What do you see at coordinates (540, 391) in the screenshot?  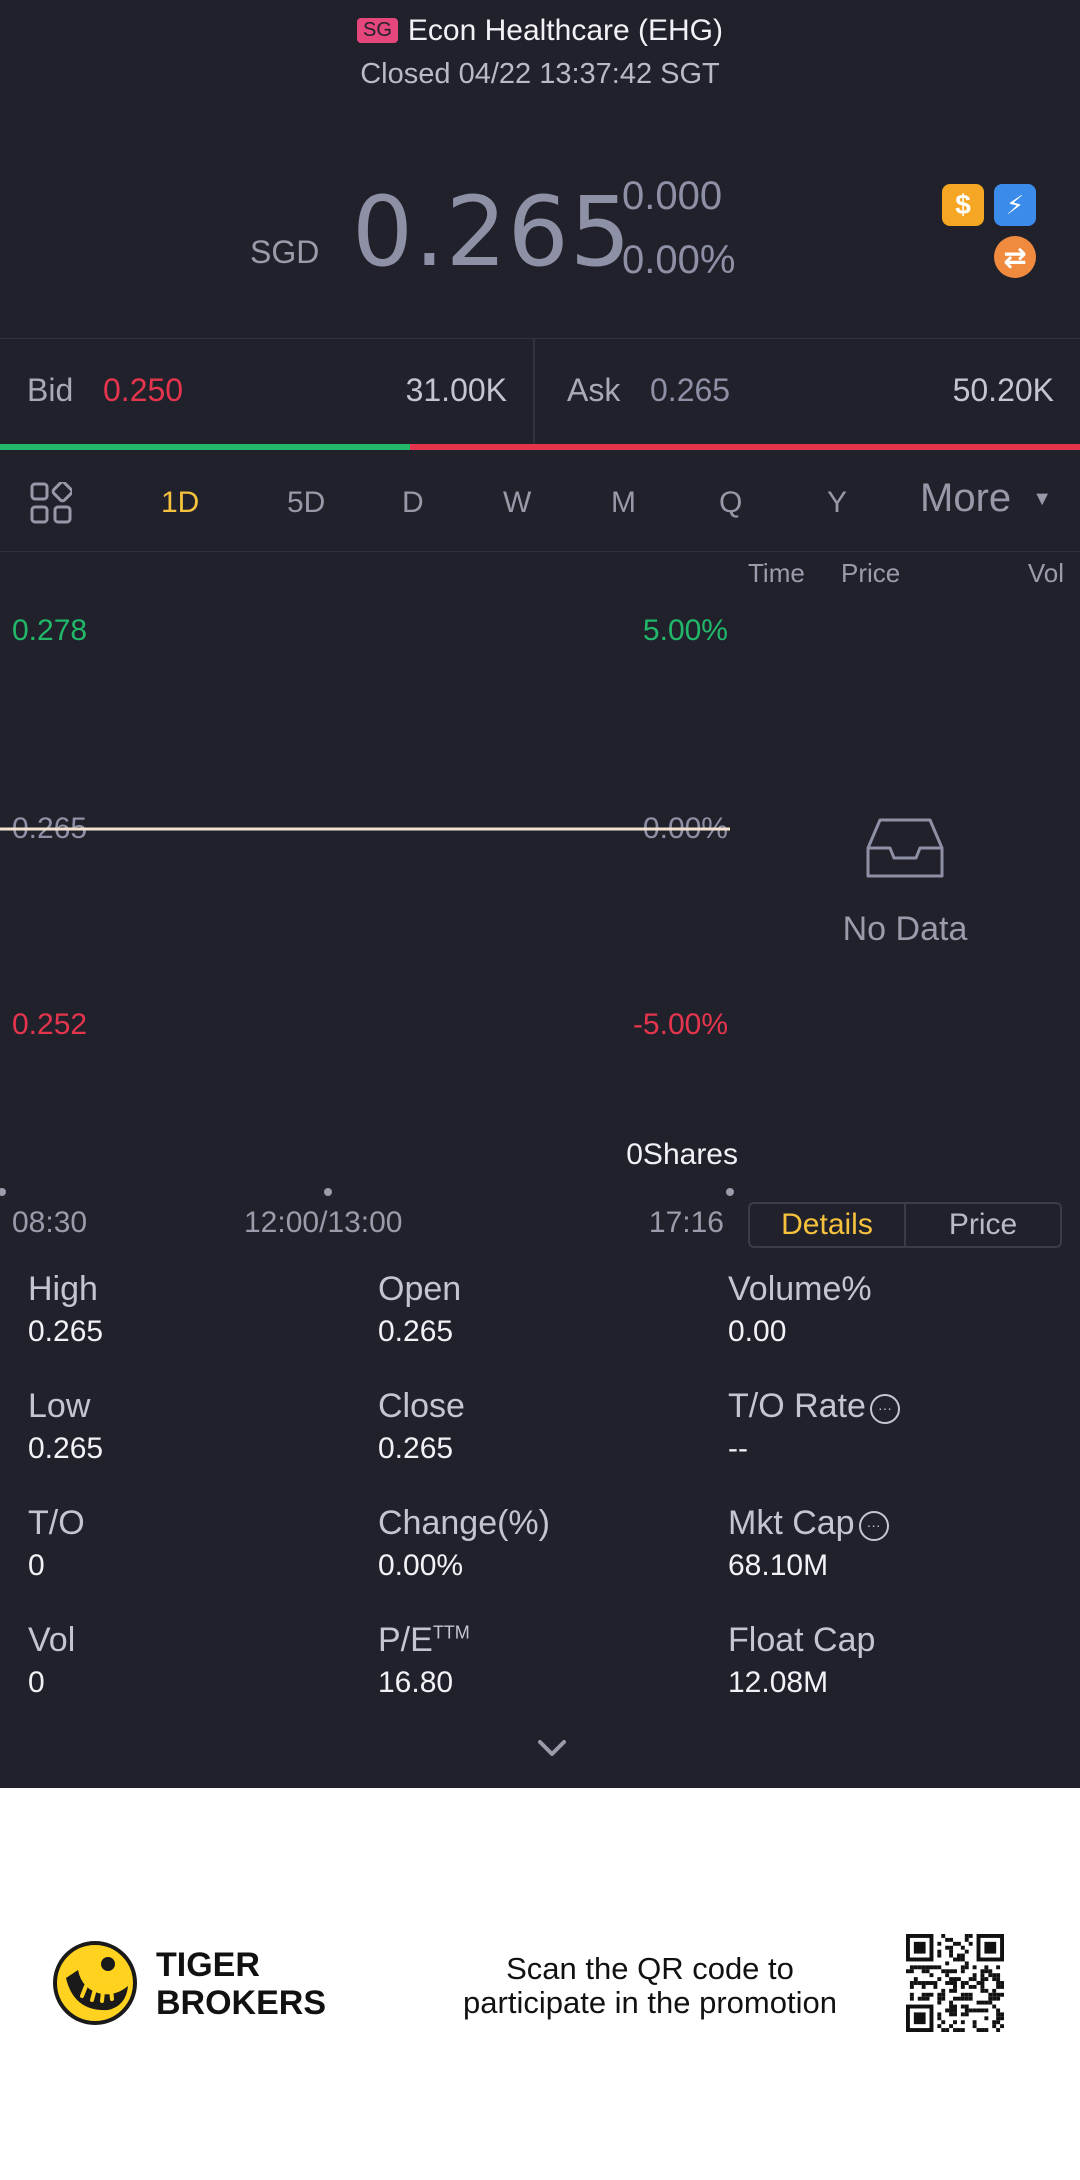 I see `bid-ask-row` at bounding box center [540, 391].